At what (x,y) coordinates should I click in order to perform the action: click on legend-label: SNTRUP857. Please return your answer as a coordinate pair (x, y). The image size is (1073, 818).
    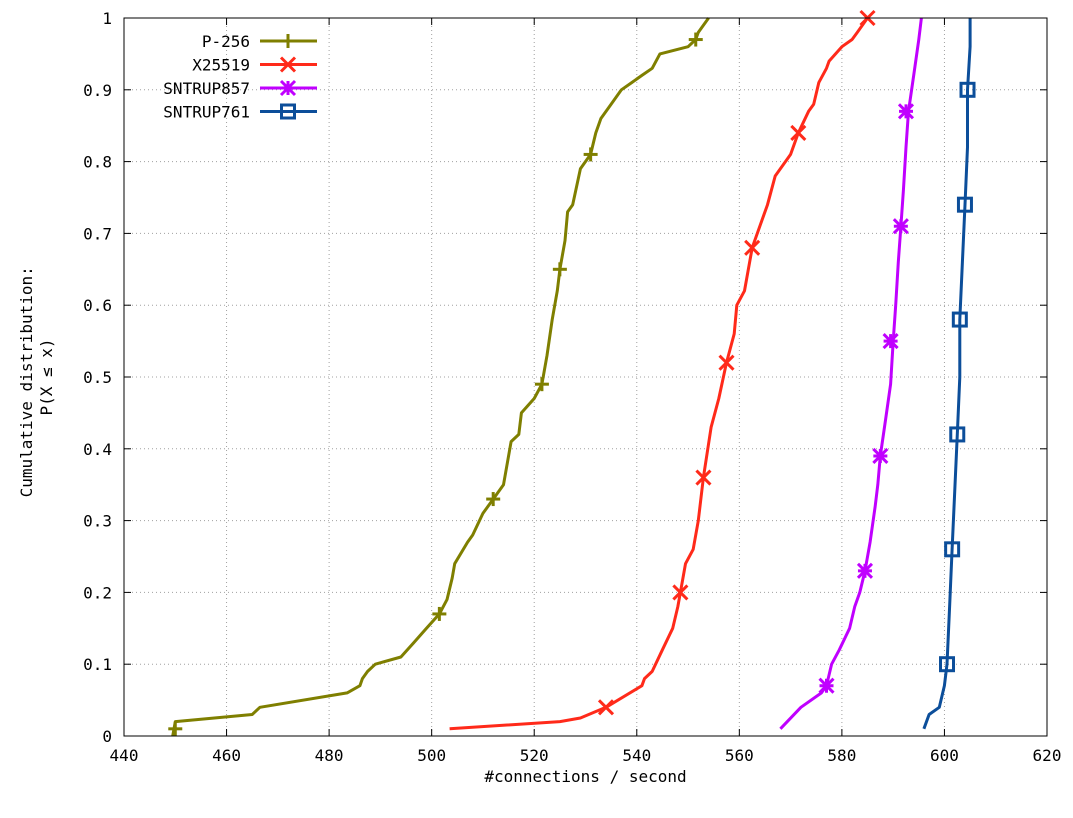
    Looking at the image, I should click on (206, 88).